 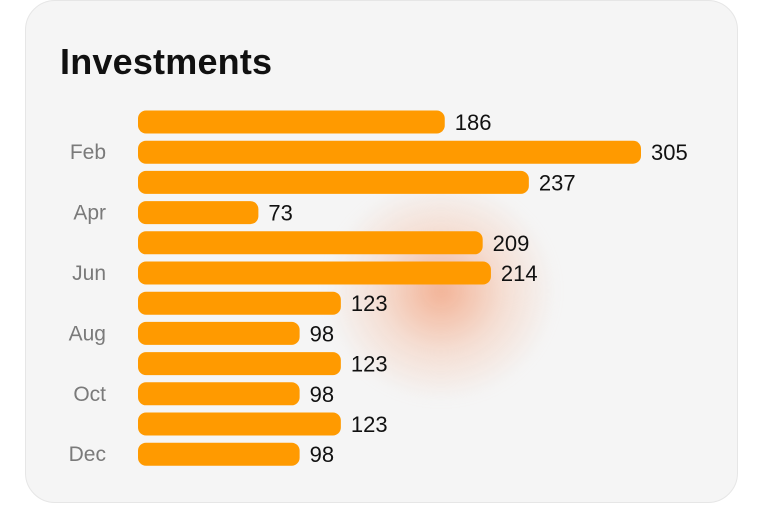 What do you see at coordinates (219, 333) in the screenshot?
I see `bar-aug` at bounding box center [219, 333].